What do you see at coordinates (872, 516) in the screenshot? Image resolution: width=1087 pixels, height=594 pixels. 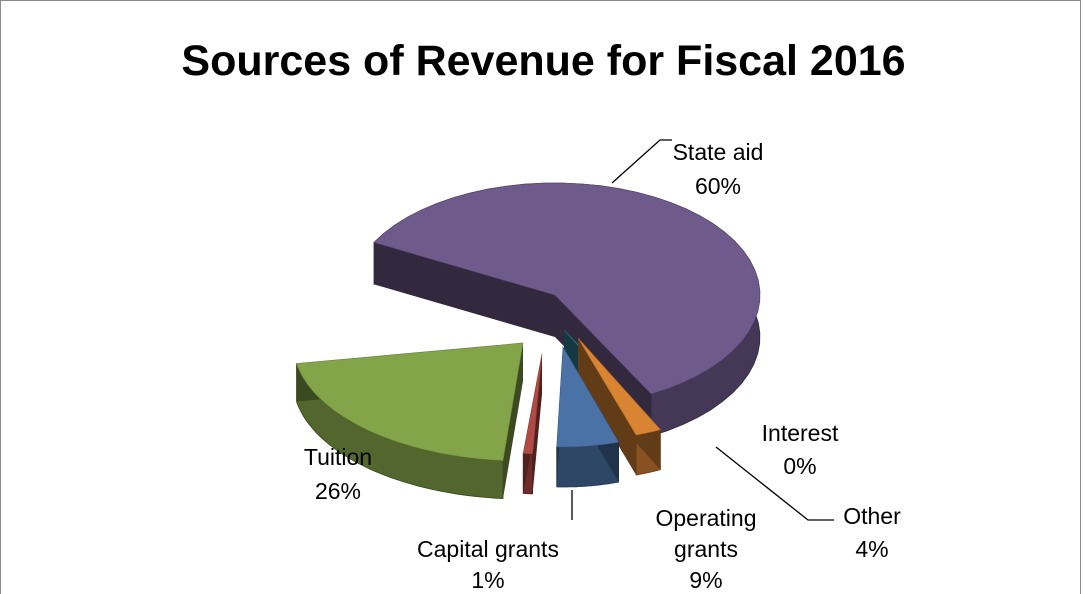 I see `slice-name-other: Other` at bounding box center [872, 516].